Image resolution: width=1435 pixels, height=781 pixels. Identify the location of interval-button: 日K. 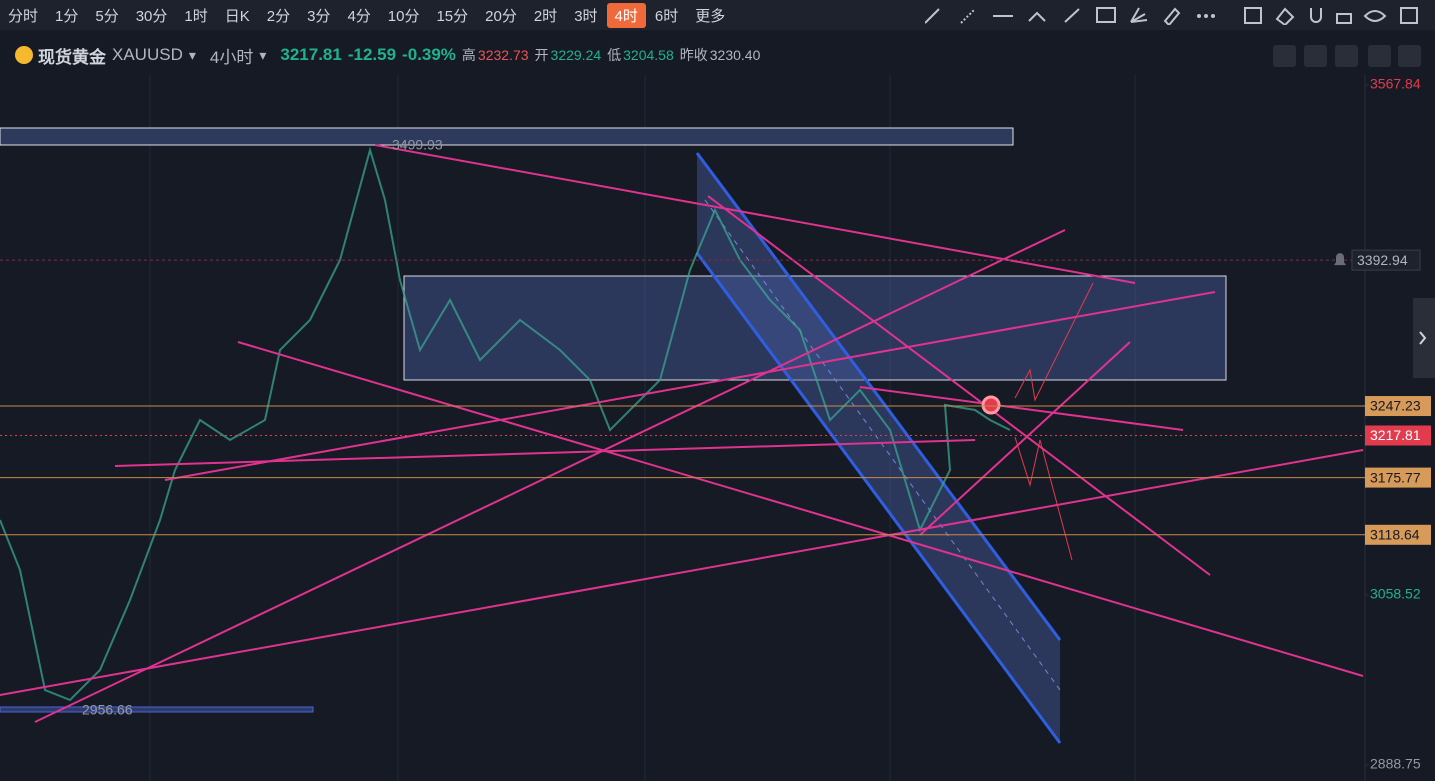
(237, 16).